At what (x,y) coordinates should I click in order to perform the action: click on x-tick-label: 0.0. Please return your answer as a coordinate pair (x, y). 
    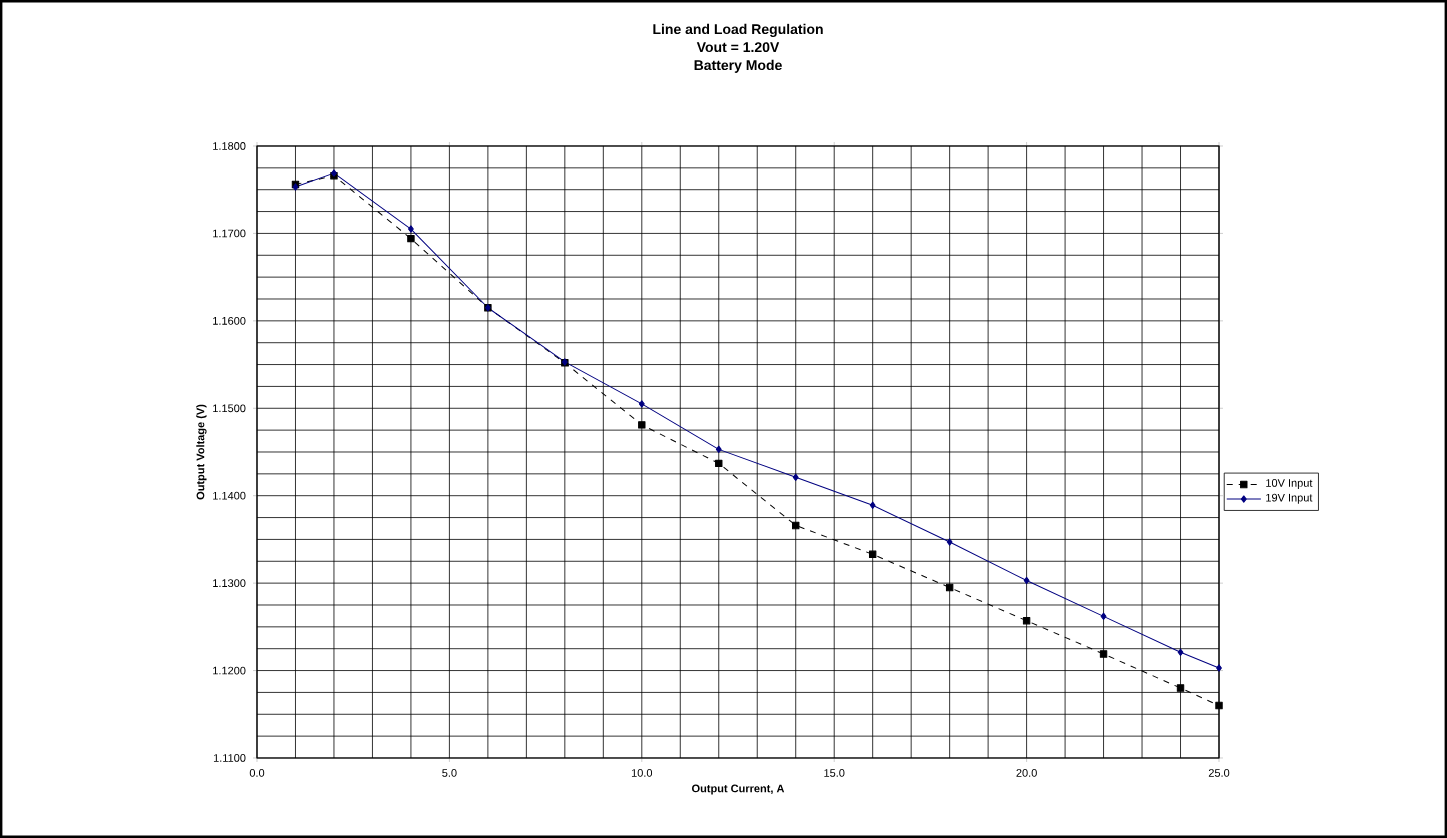
    Looking at the image, I should click on (257, 773).